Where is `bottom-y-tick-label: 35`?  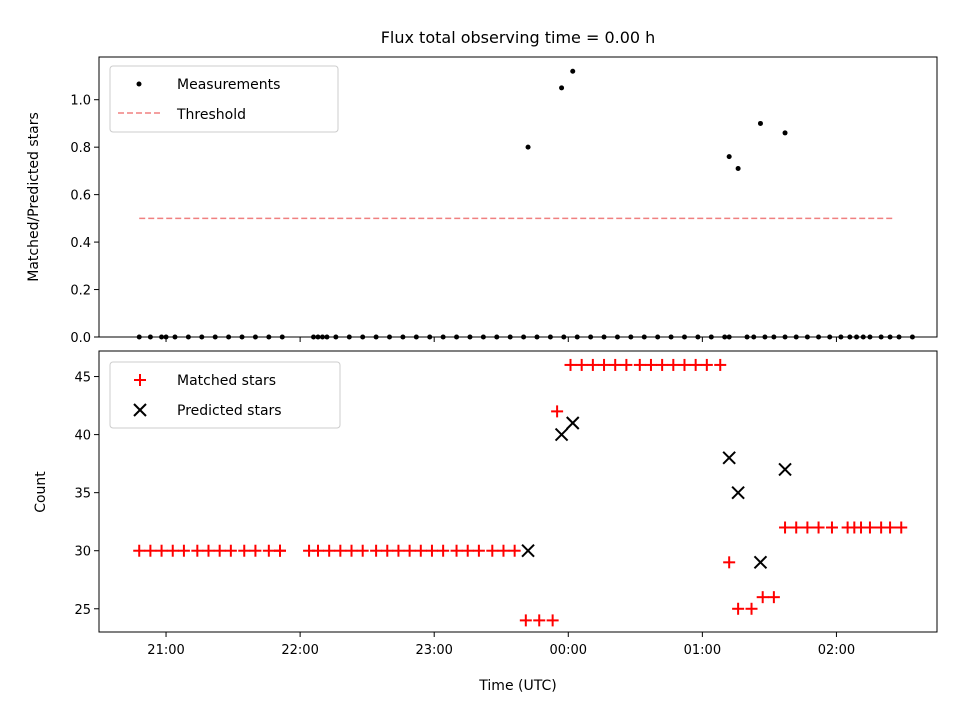 bottom-y-tick-label: 35 is located at coordinates (82, 494).